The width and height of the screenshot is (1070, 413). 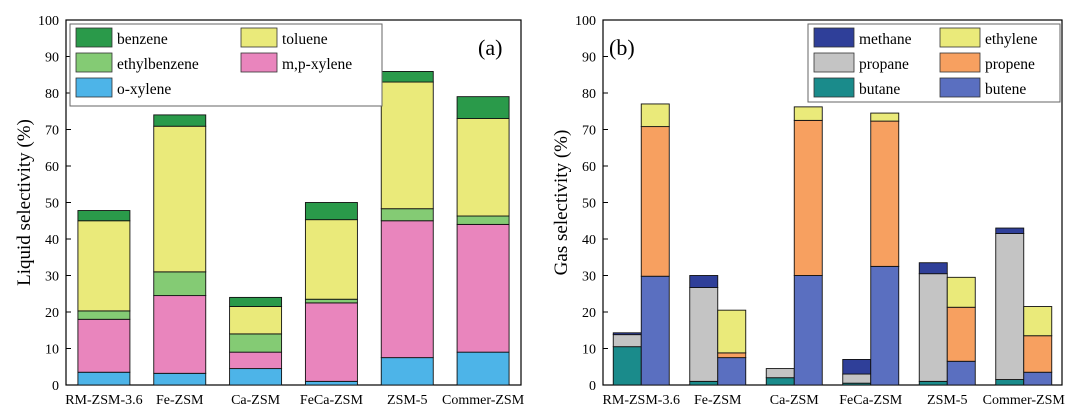 I want to click on legend-swatch-toluene, so click(x=259, y=37).